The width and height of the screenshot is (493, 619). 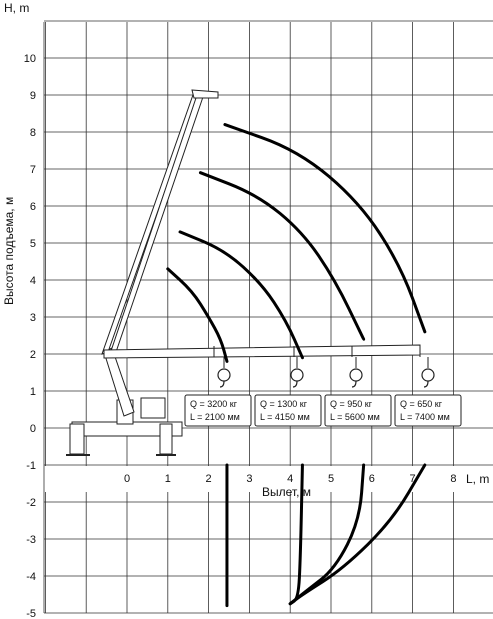 I want to click on boom-tip-up, so click(x=205, y=94).